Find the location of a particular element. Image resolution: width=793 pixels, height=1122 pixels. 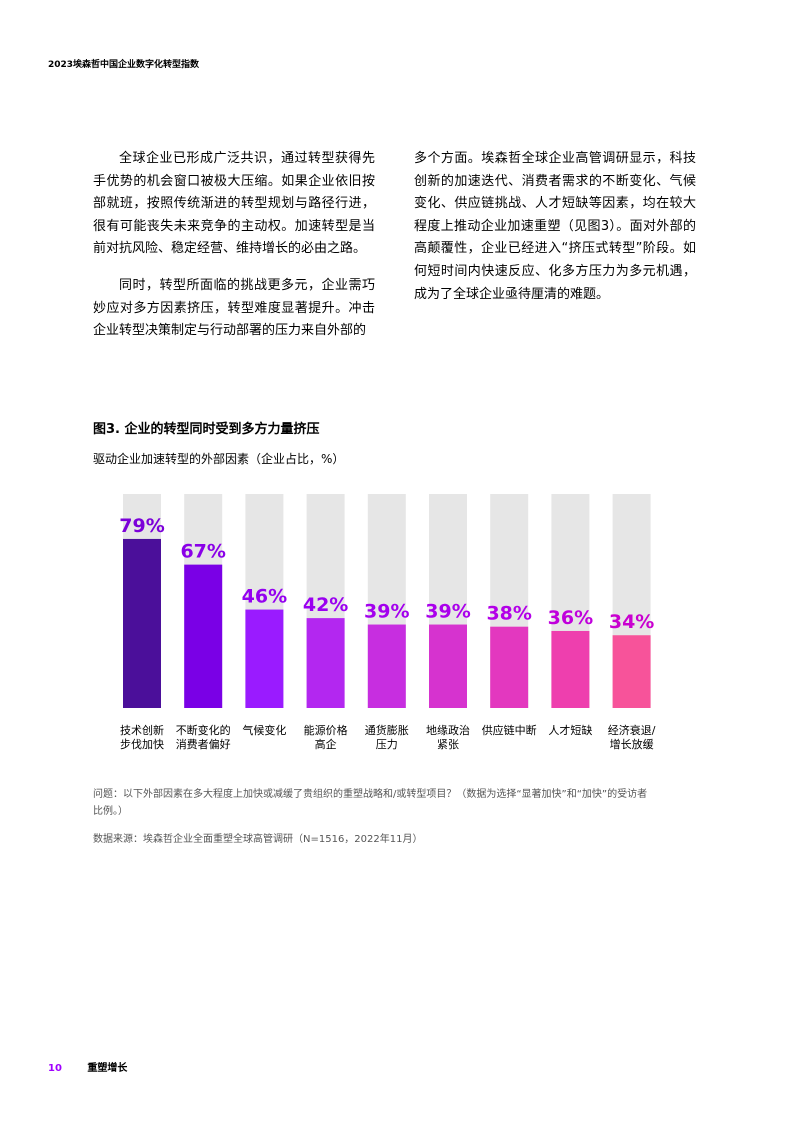

category-label: 步伐加快 is located at coordinates (142, 744).